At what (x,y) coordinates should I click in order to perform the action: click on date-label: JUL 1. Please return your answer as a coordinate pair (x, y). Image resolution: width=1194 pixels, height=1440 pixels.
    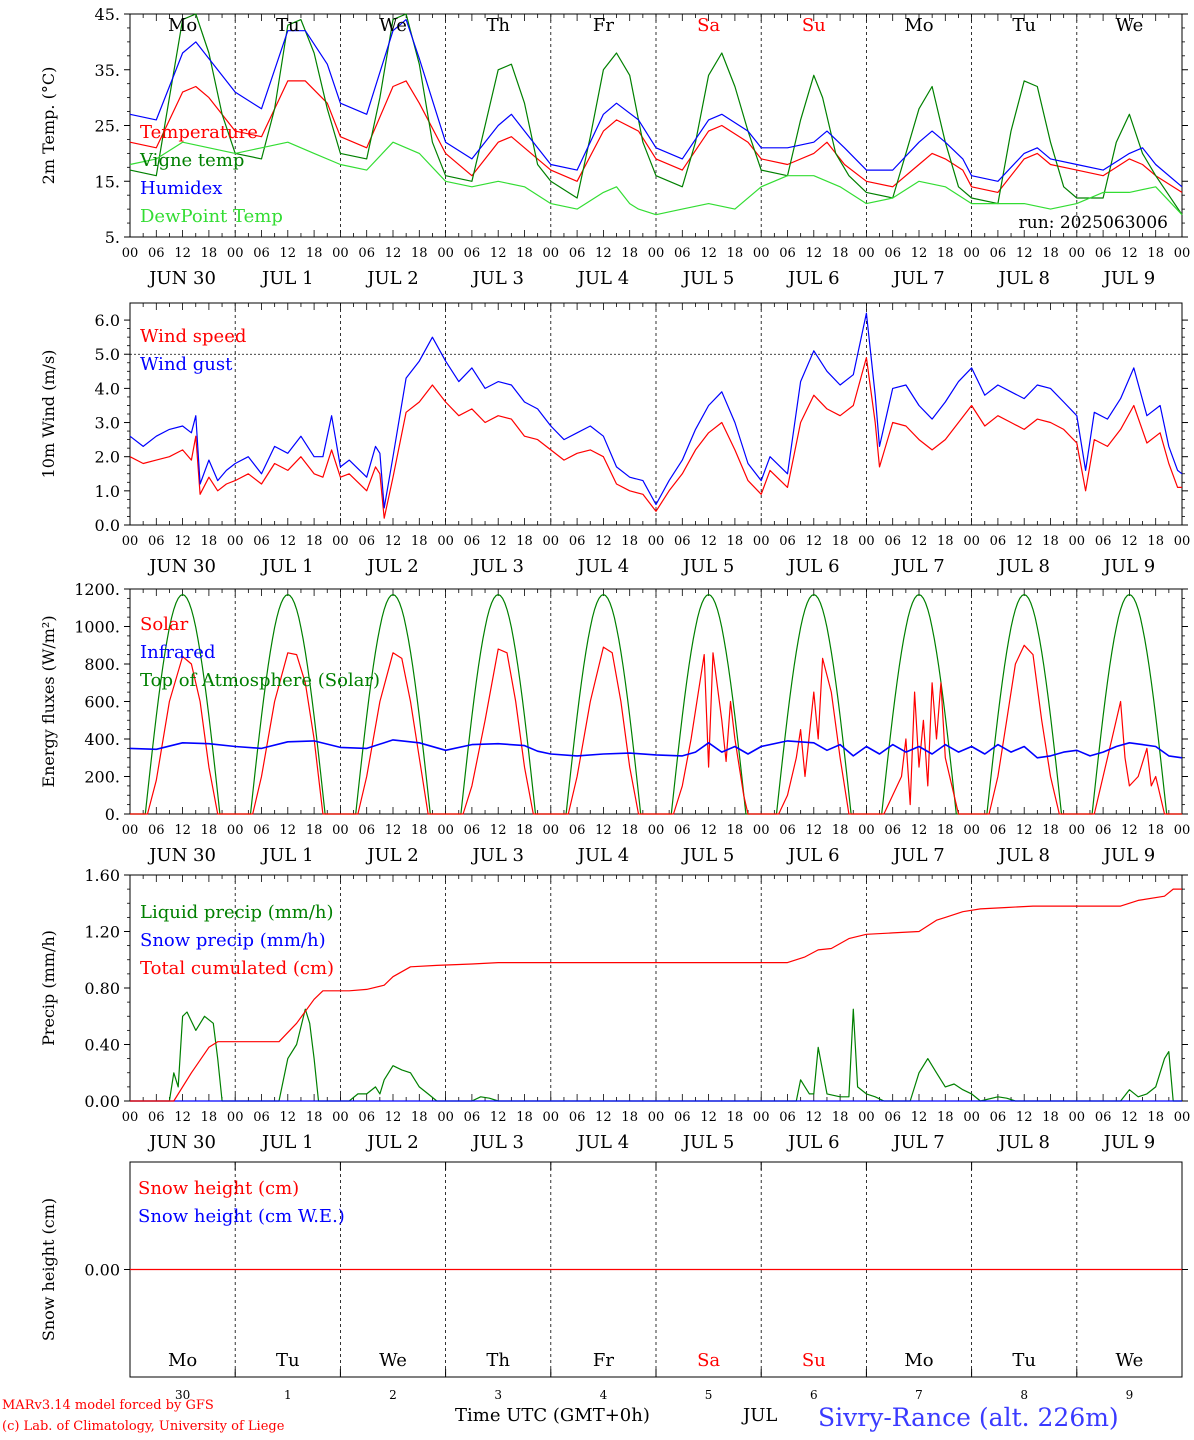
    Looking at the image, I should click on (287, 1142).